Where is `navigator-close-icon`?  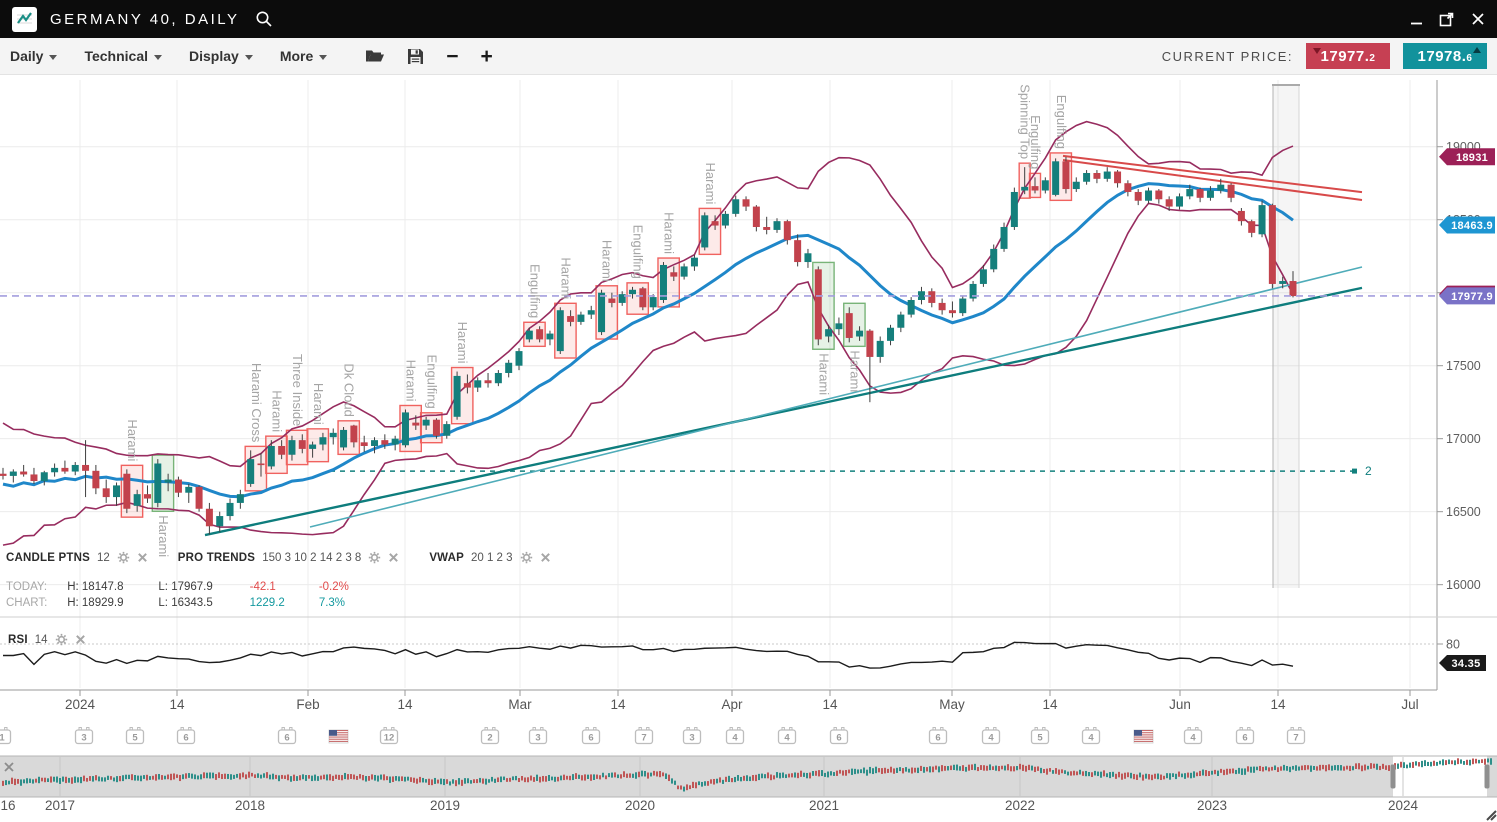
navigator-close-icon is located at coordinates (9, 767).